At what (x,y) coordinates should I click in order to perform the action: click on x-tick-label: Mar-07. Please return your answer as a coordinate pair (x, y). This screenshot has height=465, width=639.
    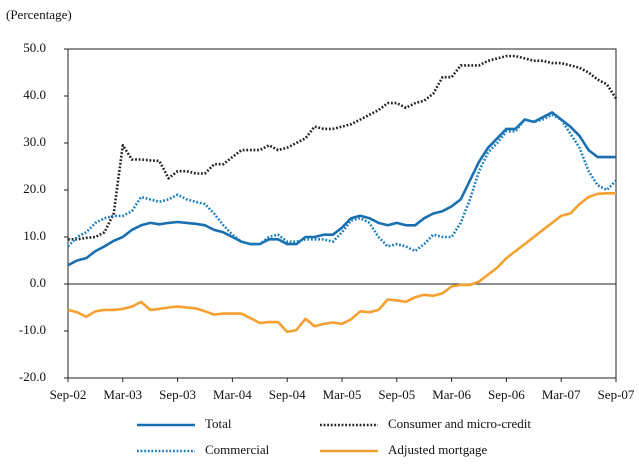
    Looking at the image, I should click on (561, 394).